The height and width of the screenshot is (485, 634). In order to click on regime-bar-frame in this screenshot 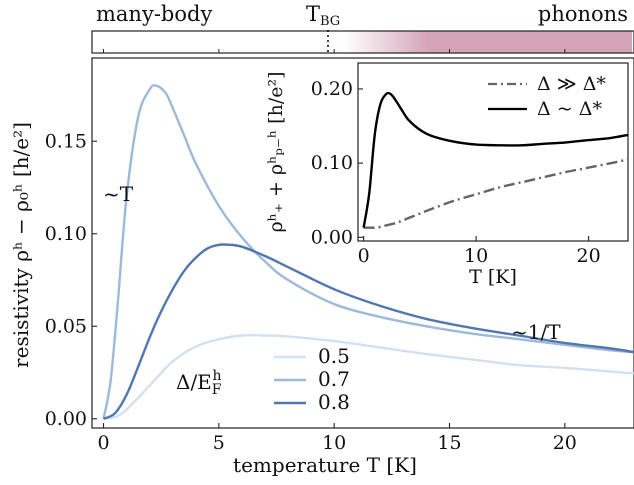, I will do `click(362, 42)`.